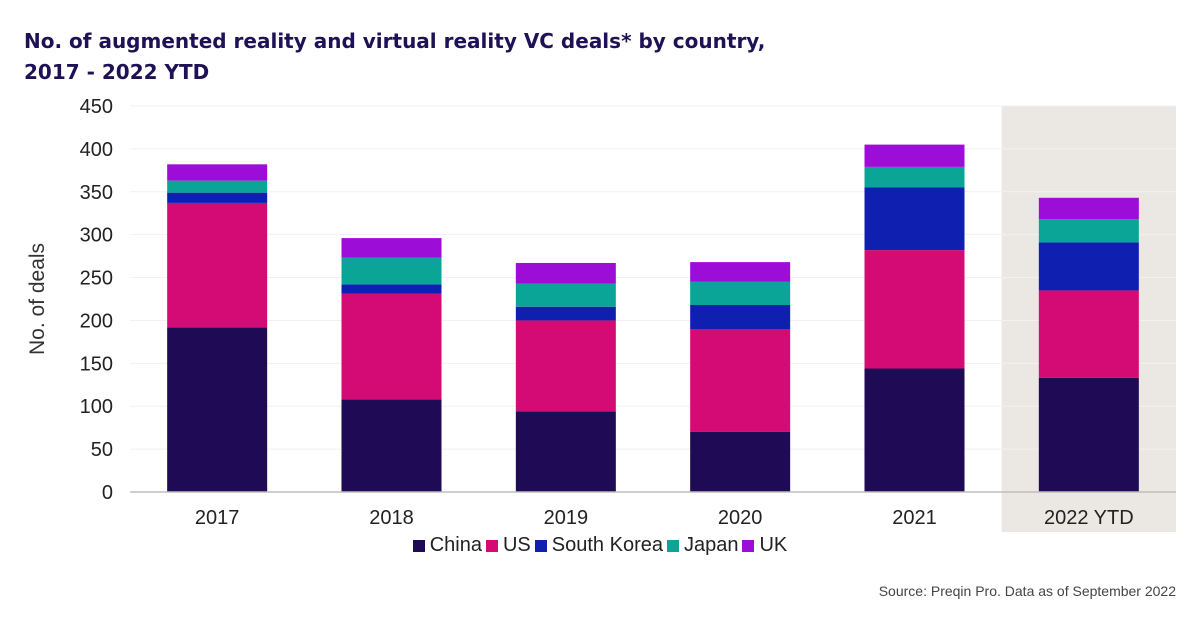 This screenshot has height=628, width=1200. I want to click on legend-label: South Korea, so click(607, 545).